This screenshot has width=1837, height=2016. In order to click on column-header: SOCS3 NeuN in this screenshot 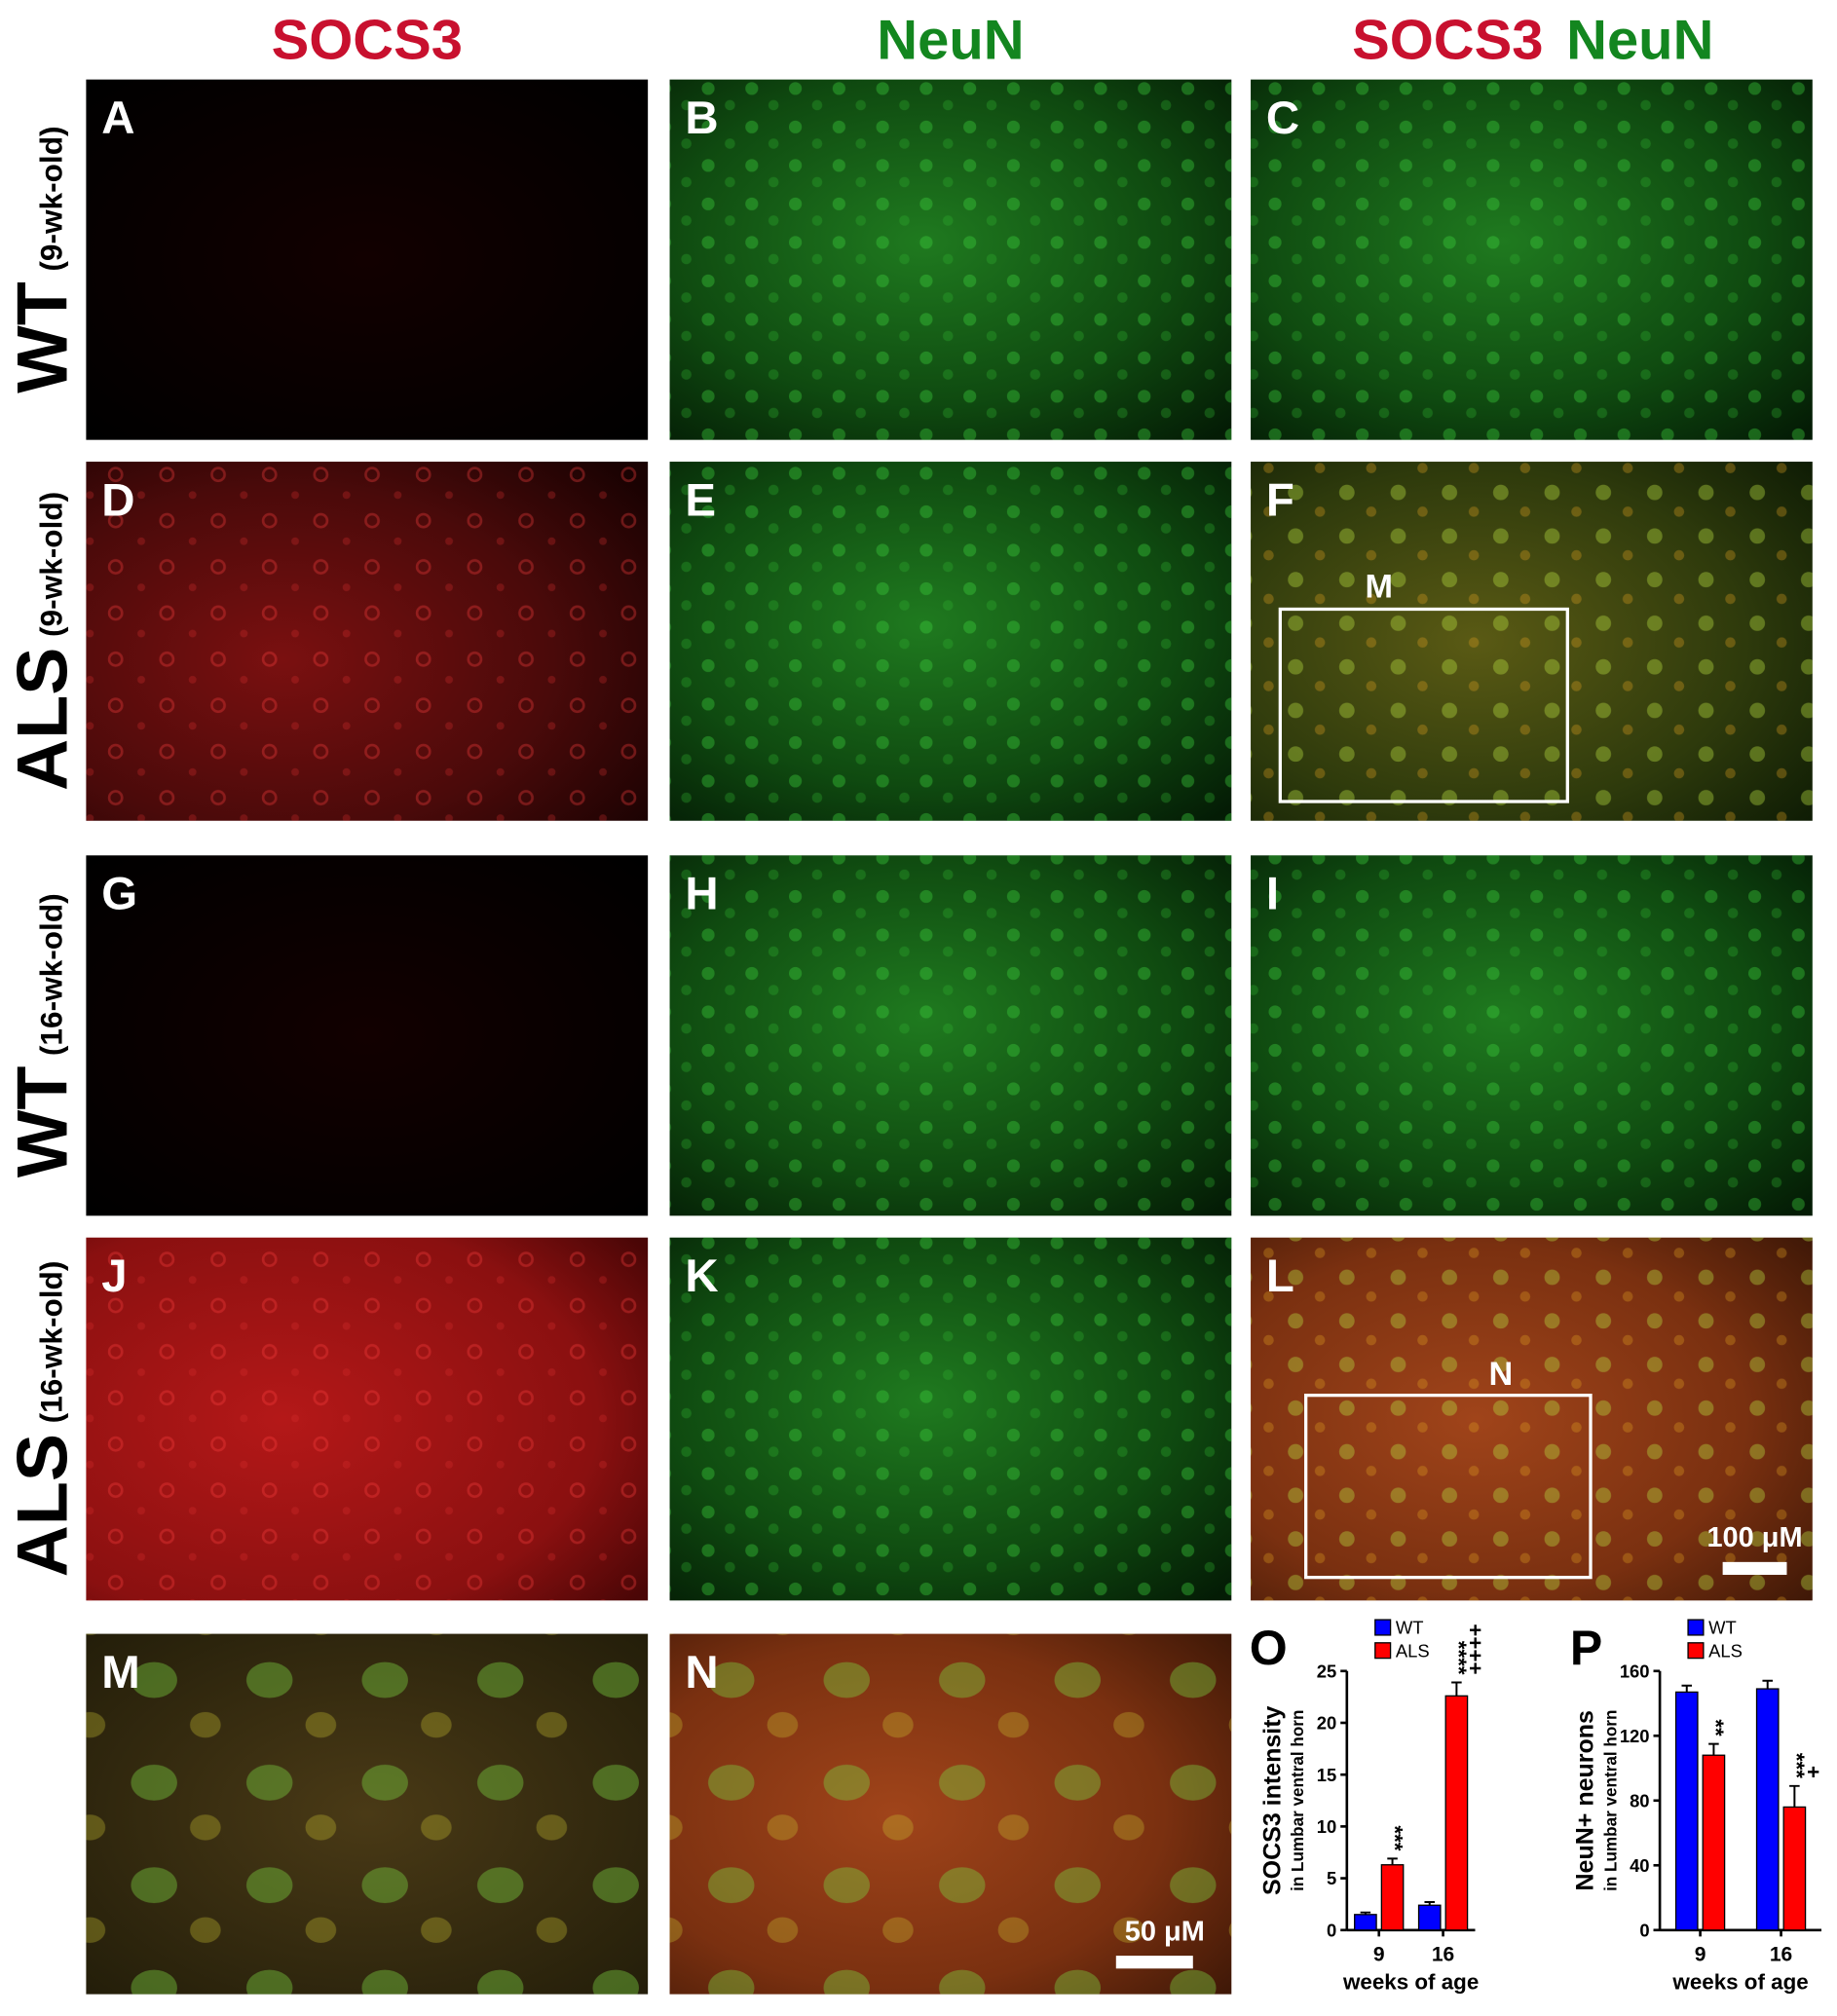, I will do `click(1532, 41)`.